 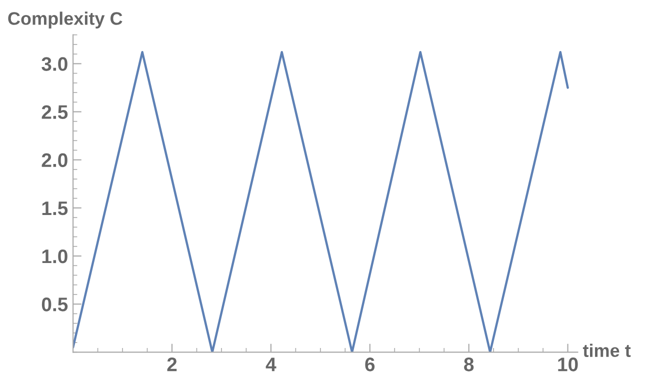 I want to click on y-tick-label: 3.0, so click(x=55, y=64).